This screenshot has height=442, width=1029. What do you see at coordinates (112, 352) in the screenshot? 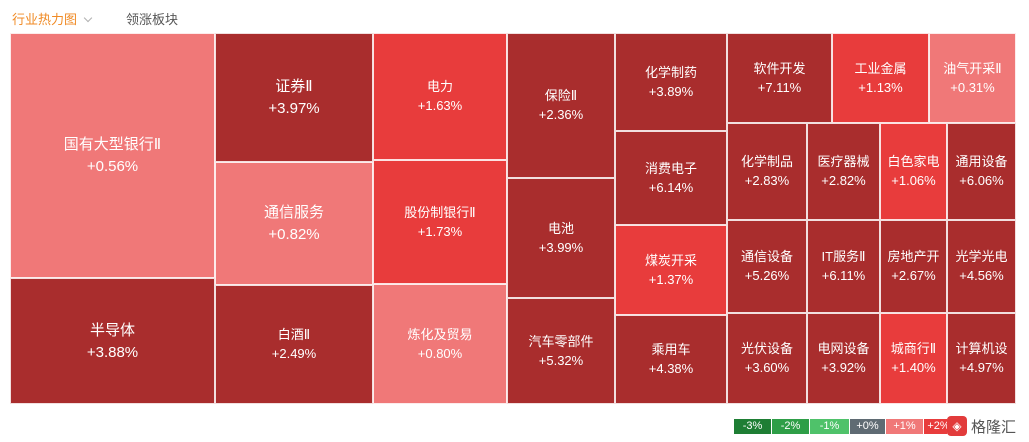
I see `cell-change: +3.88%` at bounding box center [112, 352].